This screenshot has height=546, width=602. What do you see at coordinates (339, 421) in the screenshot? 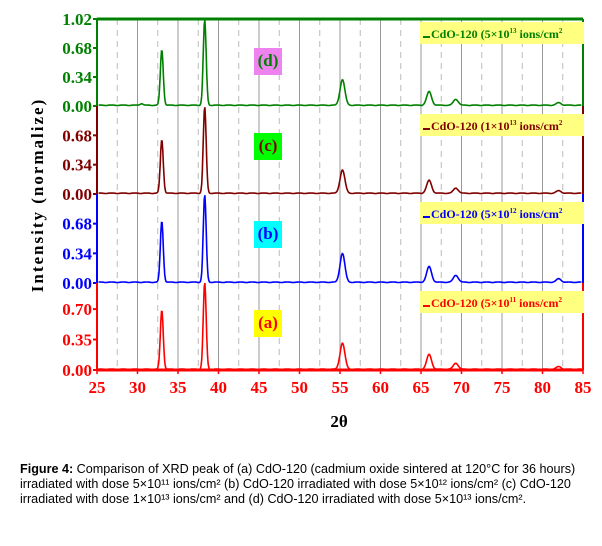
I see `x-axis-label: 2θ` at bounding box center [339, 421].